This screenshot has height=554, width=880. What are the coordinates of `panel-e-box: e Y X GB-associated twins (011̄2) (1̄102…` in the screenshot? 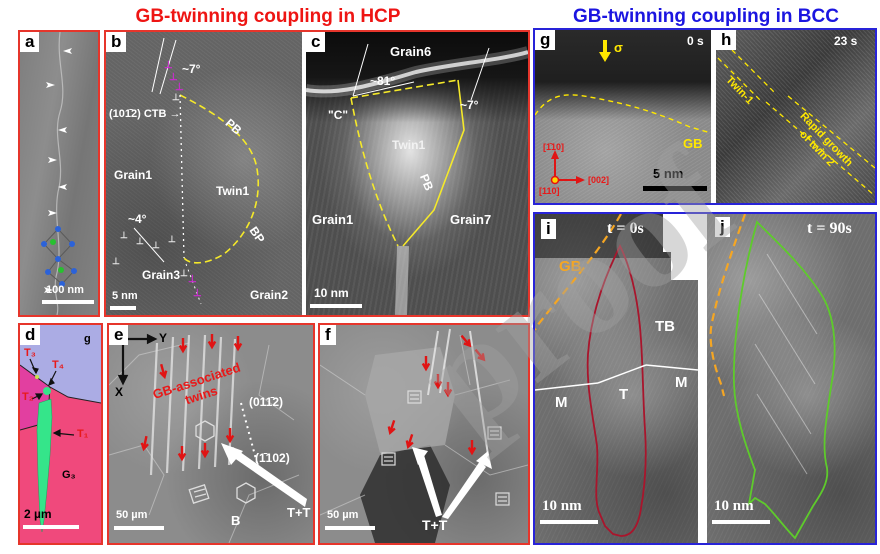 It's located at (211, 434).